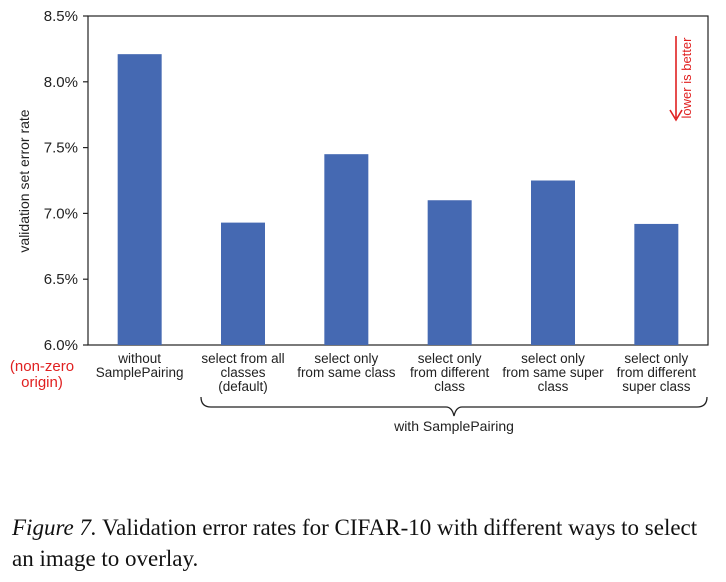 Image resolution: width=726 pixels, height=582 pixels. I want to click on lower-is-better-annotation: lower is better, so click(681, 79).